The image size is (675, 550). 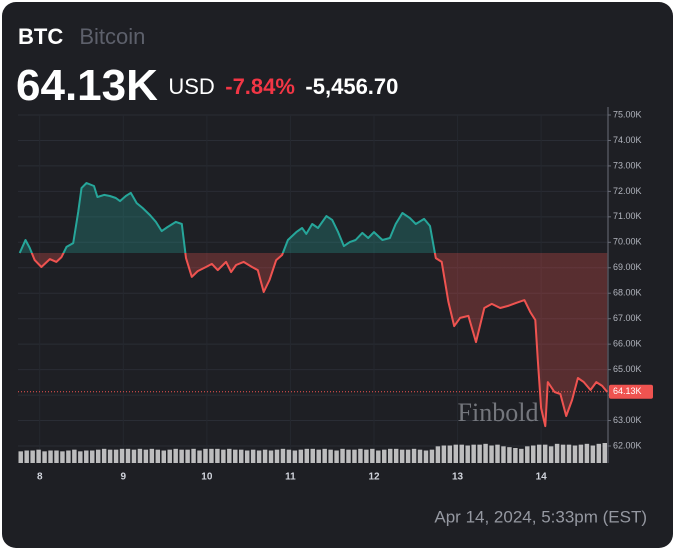 What do you see at coordinates (87, 85) in the screenshot?
I see `price: 64.13K` at bounding box center [87, 85].